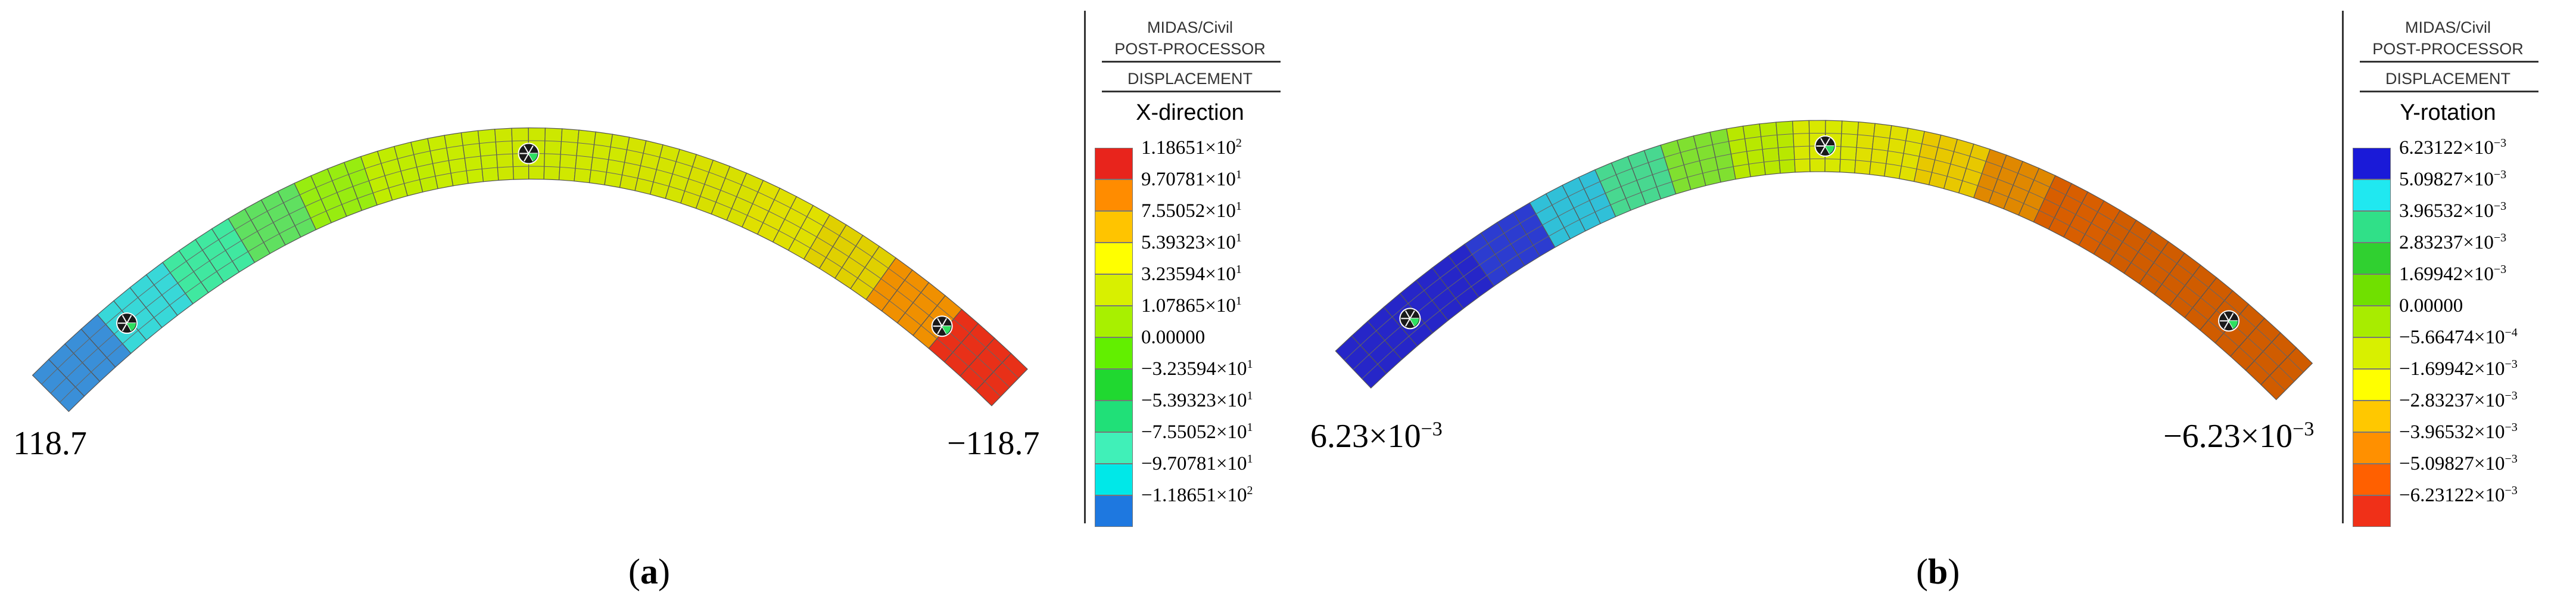  Describe the element at coordinates (2458, 432) in the screenshot. I see `legend-tick-label: −3.96532×10⁻³` at that location.